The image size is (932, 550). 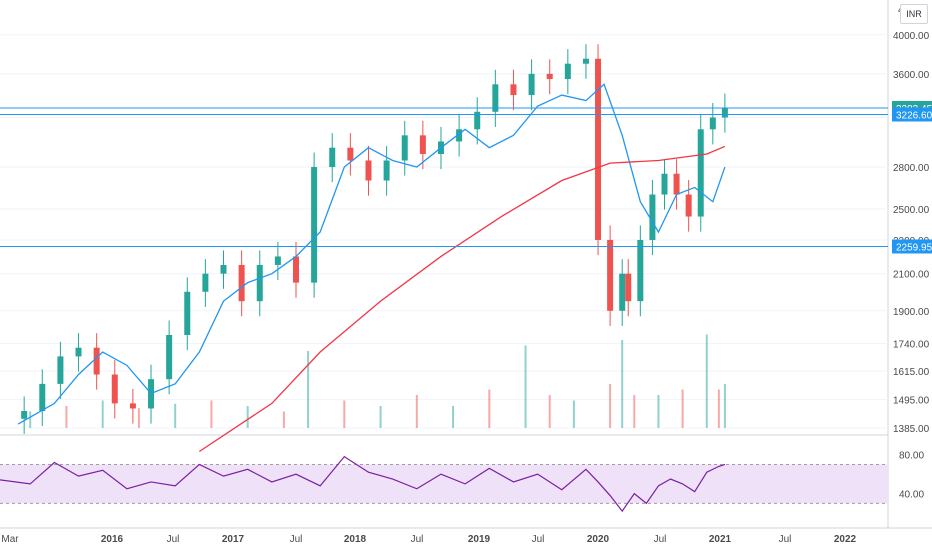 I want to click on price-tick-0: 4000.00, so click(x=911, y=36).